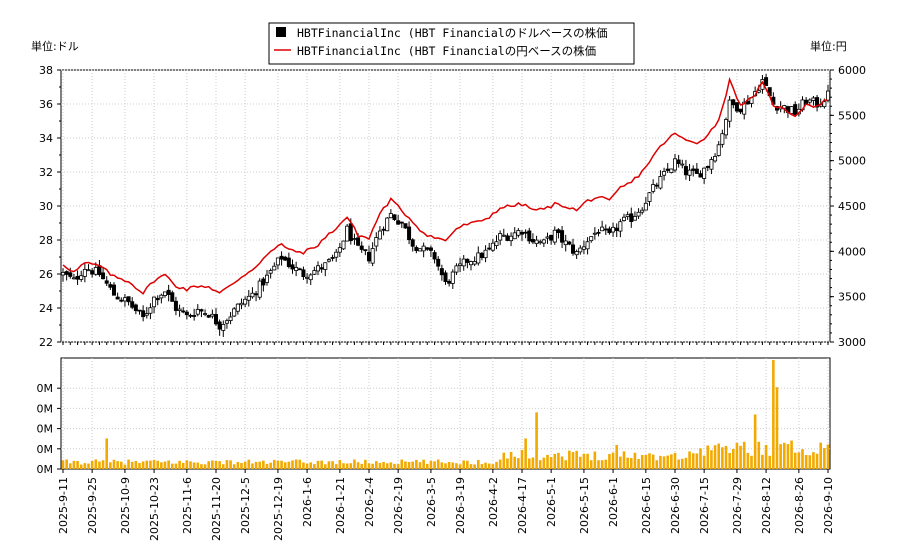 This screenshot has height=550, width=900. I want to click on volume-tick-label: 0M, so click(45, 388).